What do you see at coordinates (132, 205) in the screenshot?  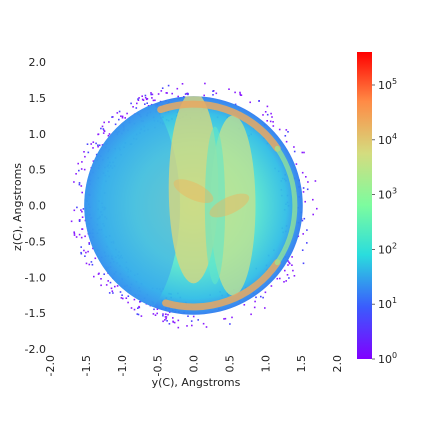 I see `low-density-band` at bounding box center [132, 205].